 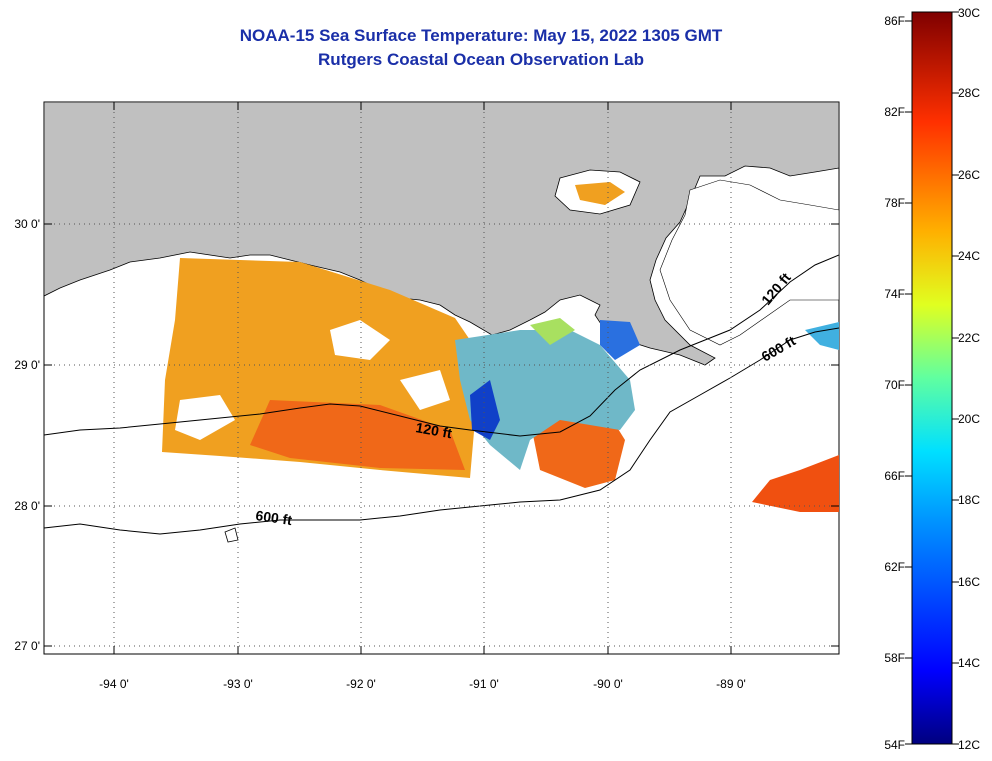 I want to click on colorbar-f-label: 54F, so click(x=894, y=745).